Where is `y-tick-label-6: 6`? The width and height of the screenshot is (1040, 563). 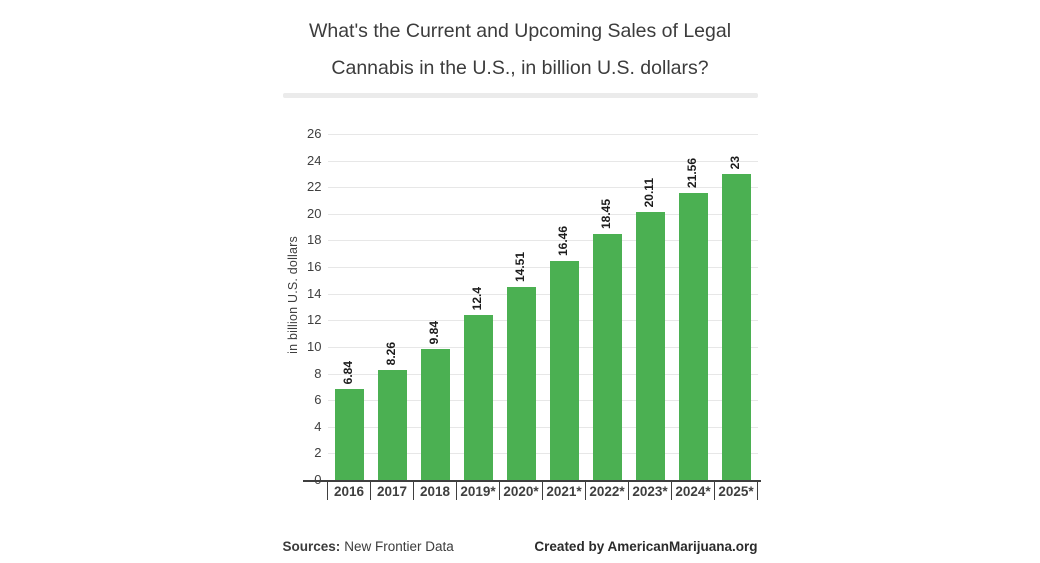 y-tick-label-6: 6 is located at coordinates (318, 400).